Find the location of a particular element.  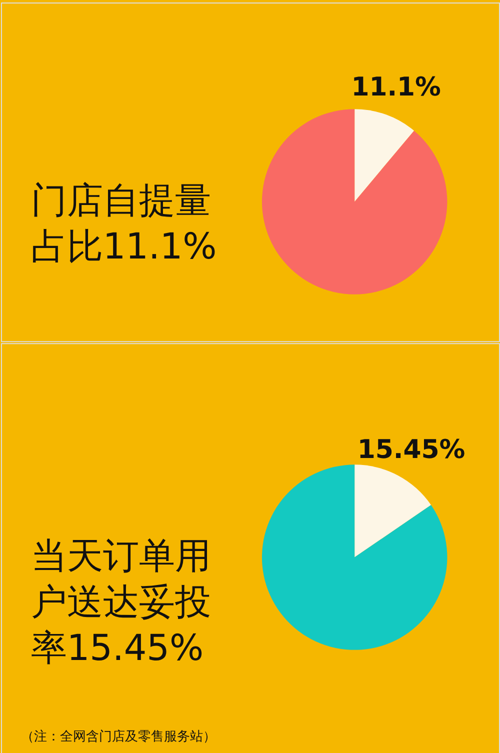

text: 门店自提量占比11.1% is located at coordinates (123, 224).